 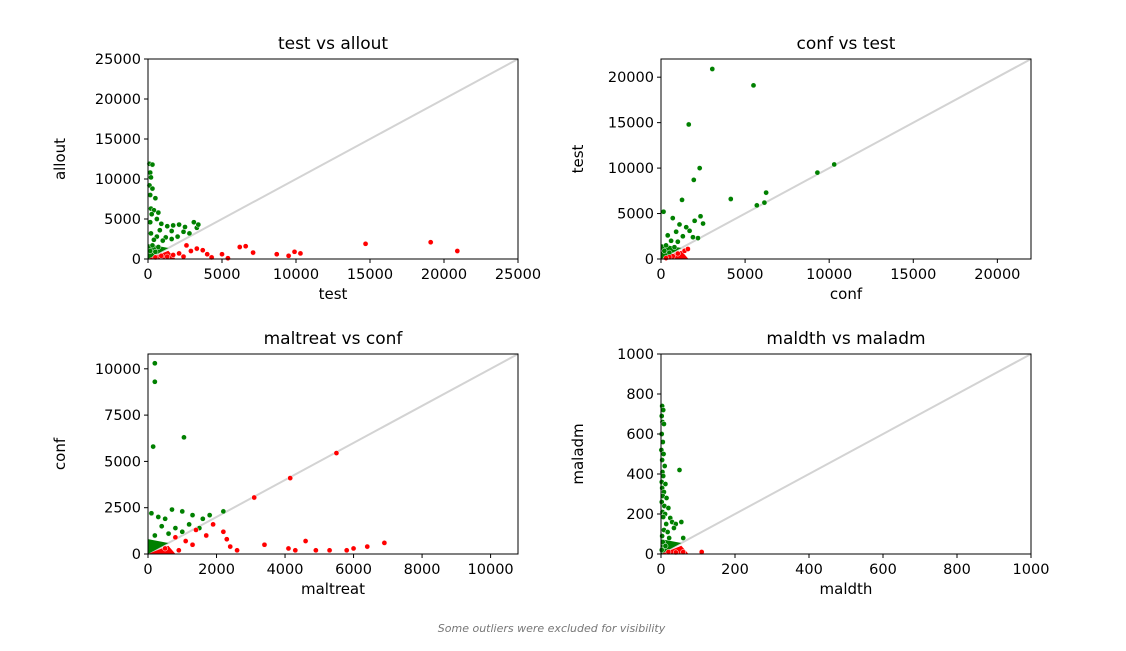 I want to click on x-axis-label: test, so click(x=333, y=294).